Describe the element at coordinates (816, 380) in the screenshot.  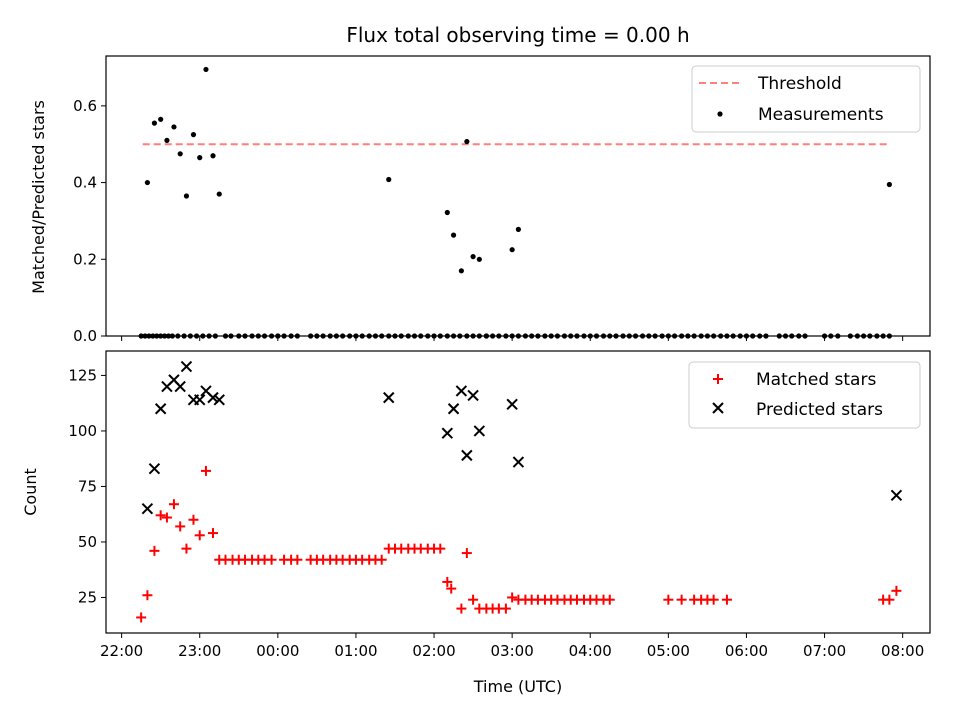
I see `legend-matched-label: Matched stars` at that location.